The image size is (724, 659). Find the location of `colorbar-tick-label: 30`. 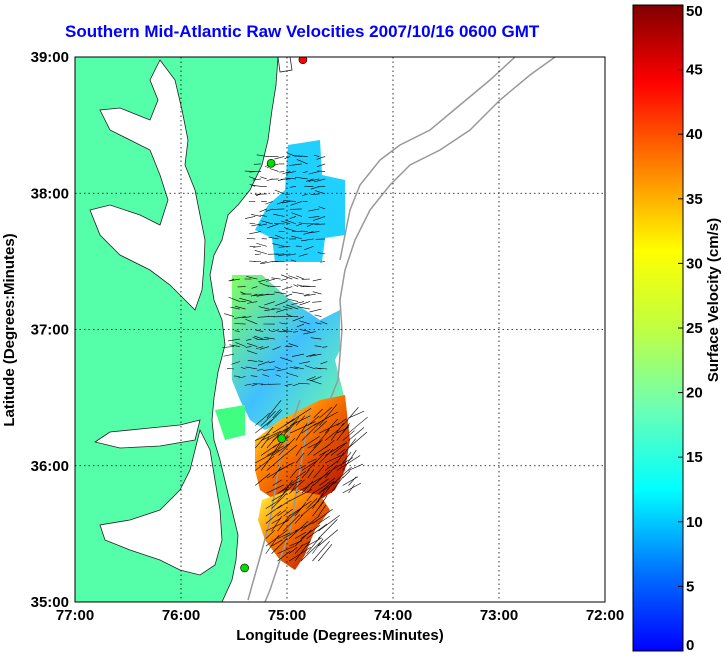

colorbar-tick-label: 30 is located at coordinates (694, 263).